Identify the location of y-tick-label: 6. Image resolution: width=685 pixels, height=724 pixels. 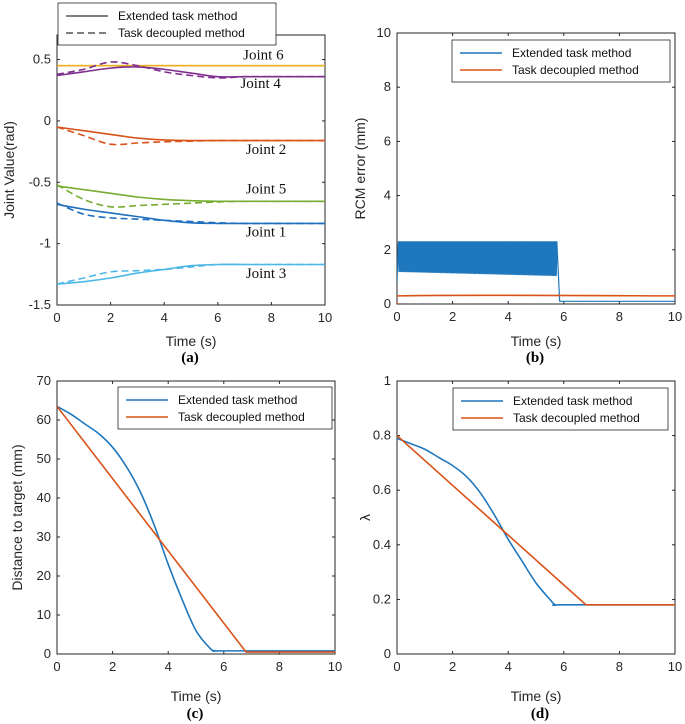
(387, 140).